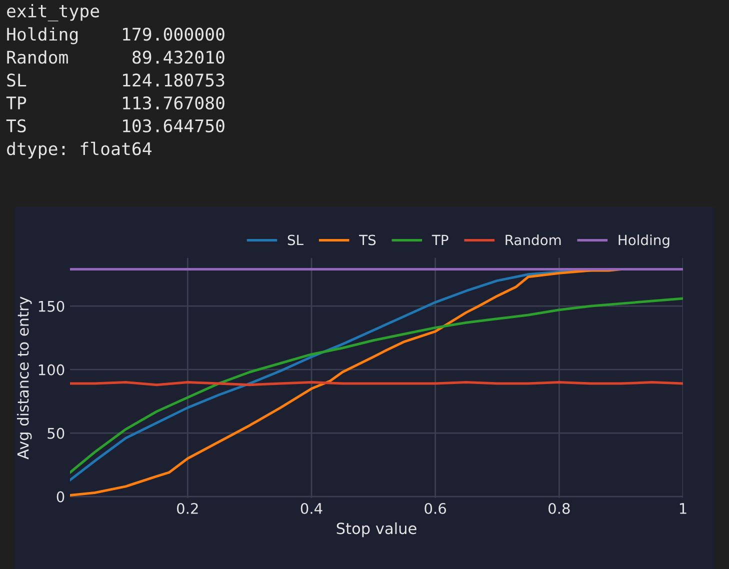  What do you see at coordinates (24, 378) in the screenshot?
I see `y-axis-title: Avg distance to entry` at bounding box center [24, 378].